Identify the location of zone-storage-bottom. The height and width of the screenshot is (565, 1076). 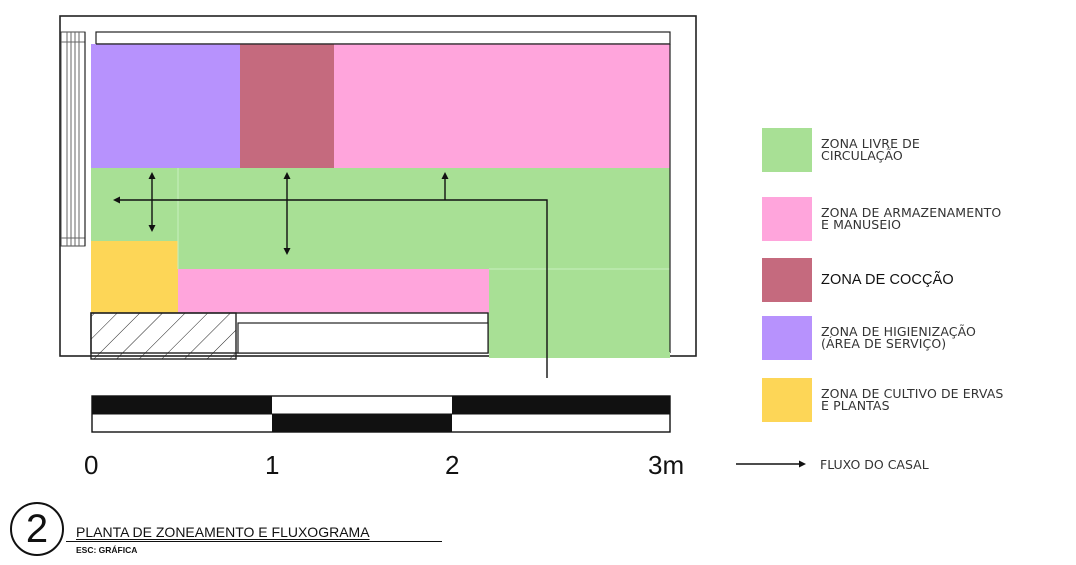
(333, 291).